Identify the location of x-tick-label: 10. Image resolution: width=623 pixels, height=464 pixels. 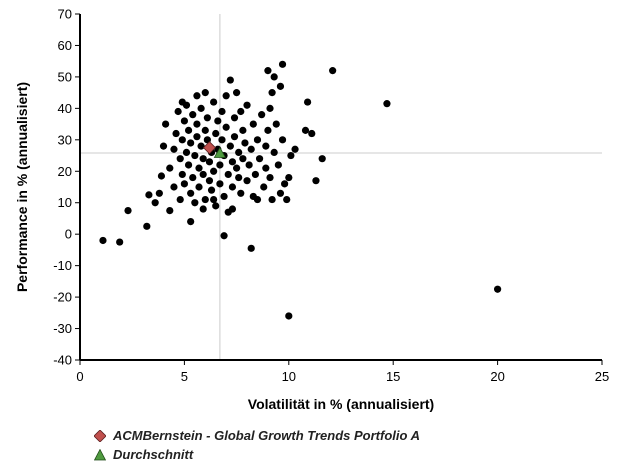
(289, 376).